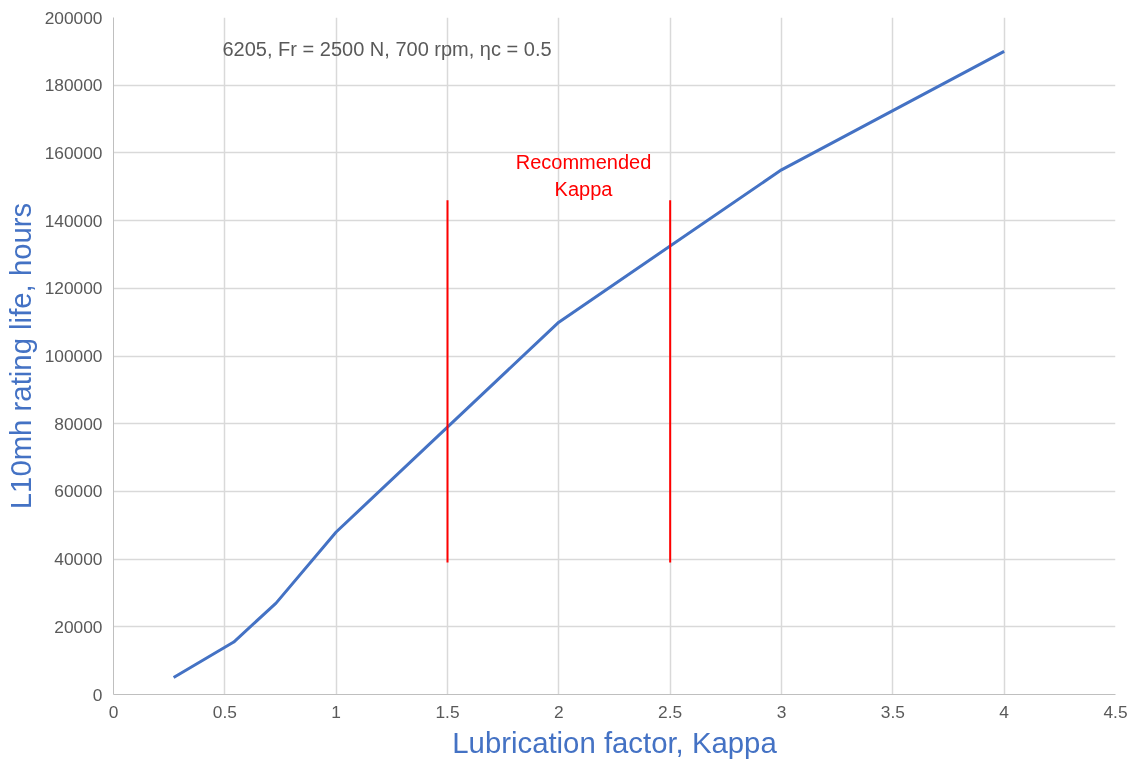 The image size is (1135, 761). I want to click on x-tick-label: 3.5, so click(892, 711).